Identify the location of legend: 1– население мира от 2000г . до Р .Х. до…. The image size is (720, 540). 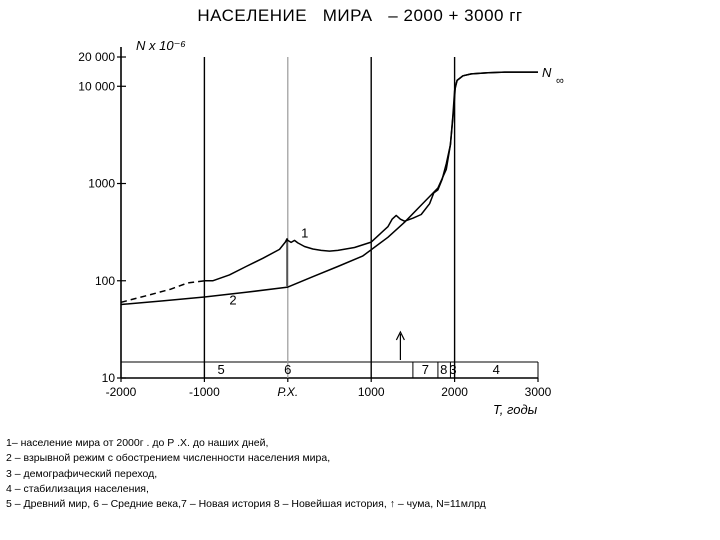
(361, 474).